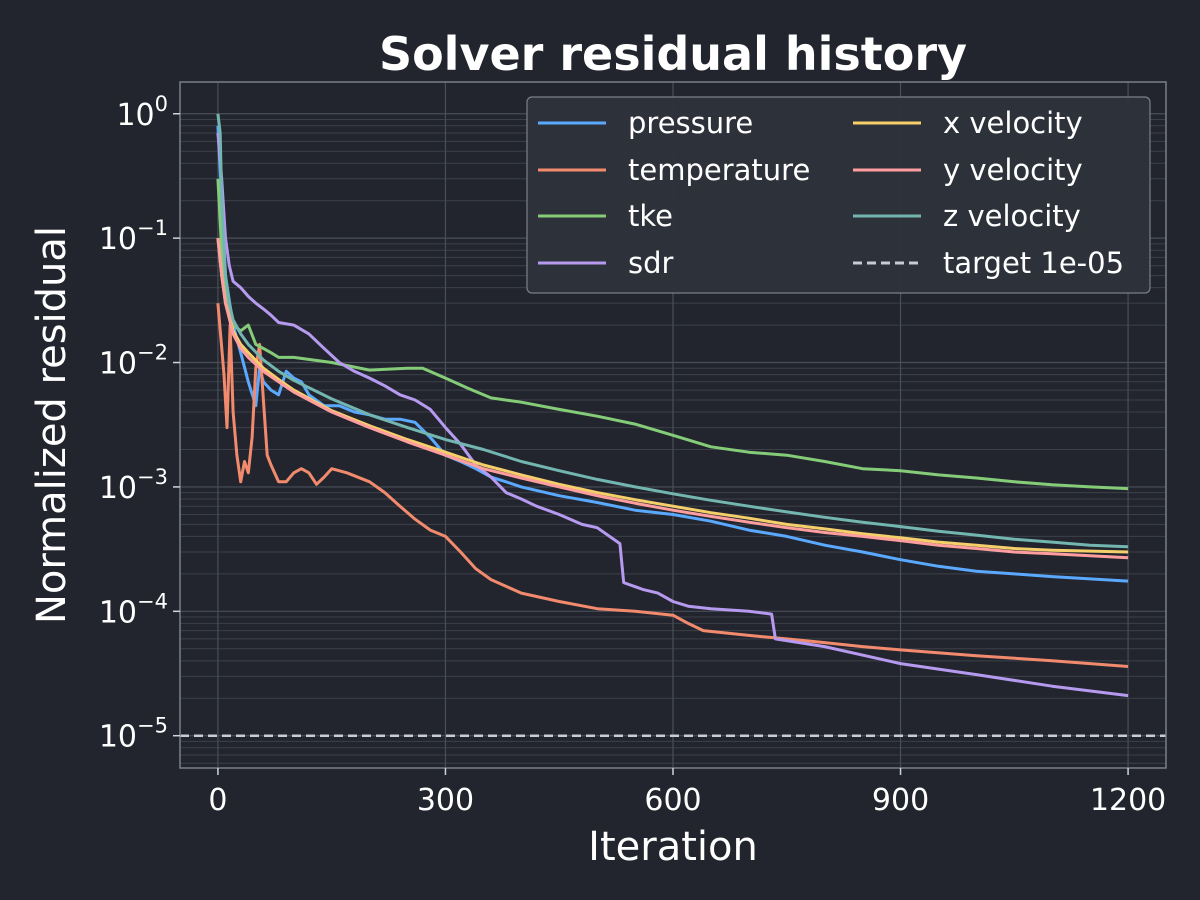 This screenshot has height=900, width=1200. I want to click on y-tick-label: 10⁰, so click(142, 112).